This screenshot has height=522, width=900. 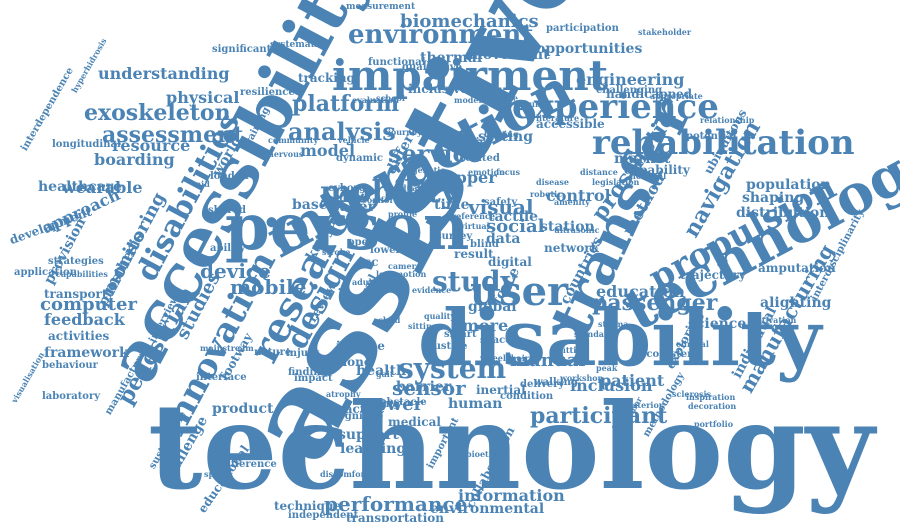 I want to click on cloud-word: shaping, so click(x=773, y=198).